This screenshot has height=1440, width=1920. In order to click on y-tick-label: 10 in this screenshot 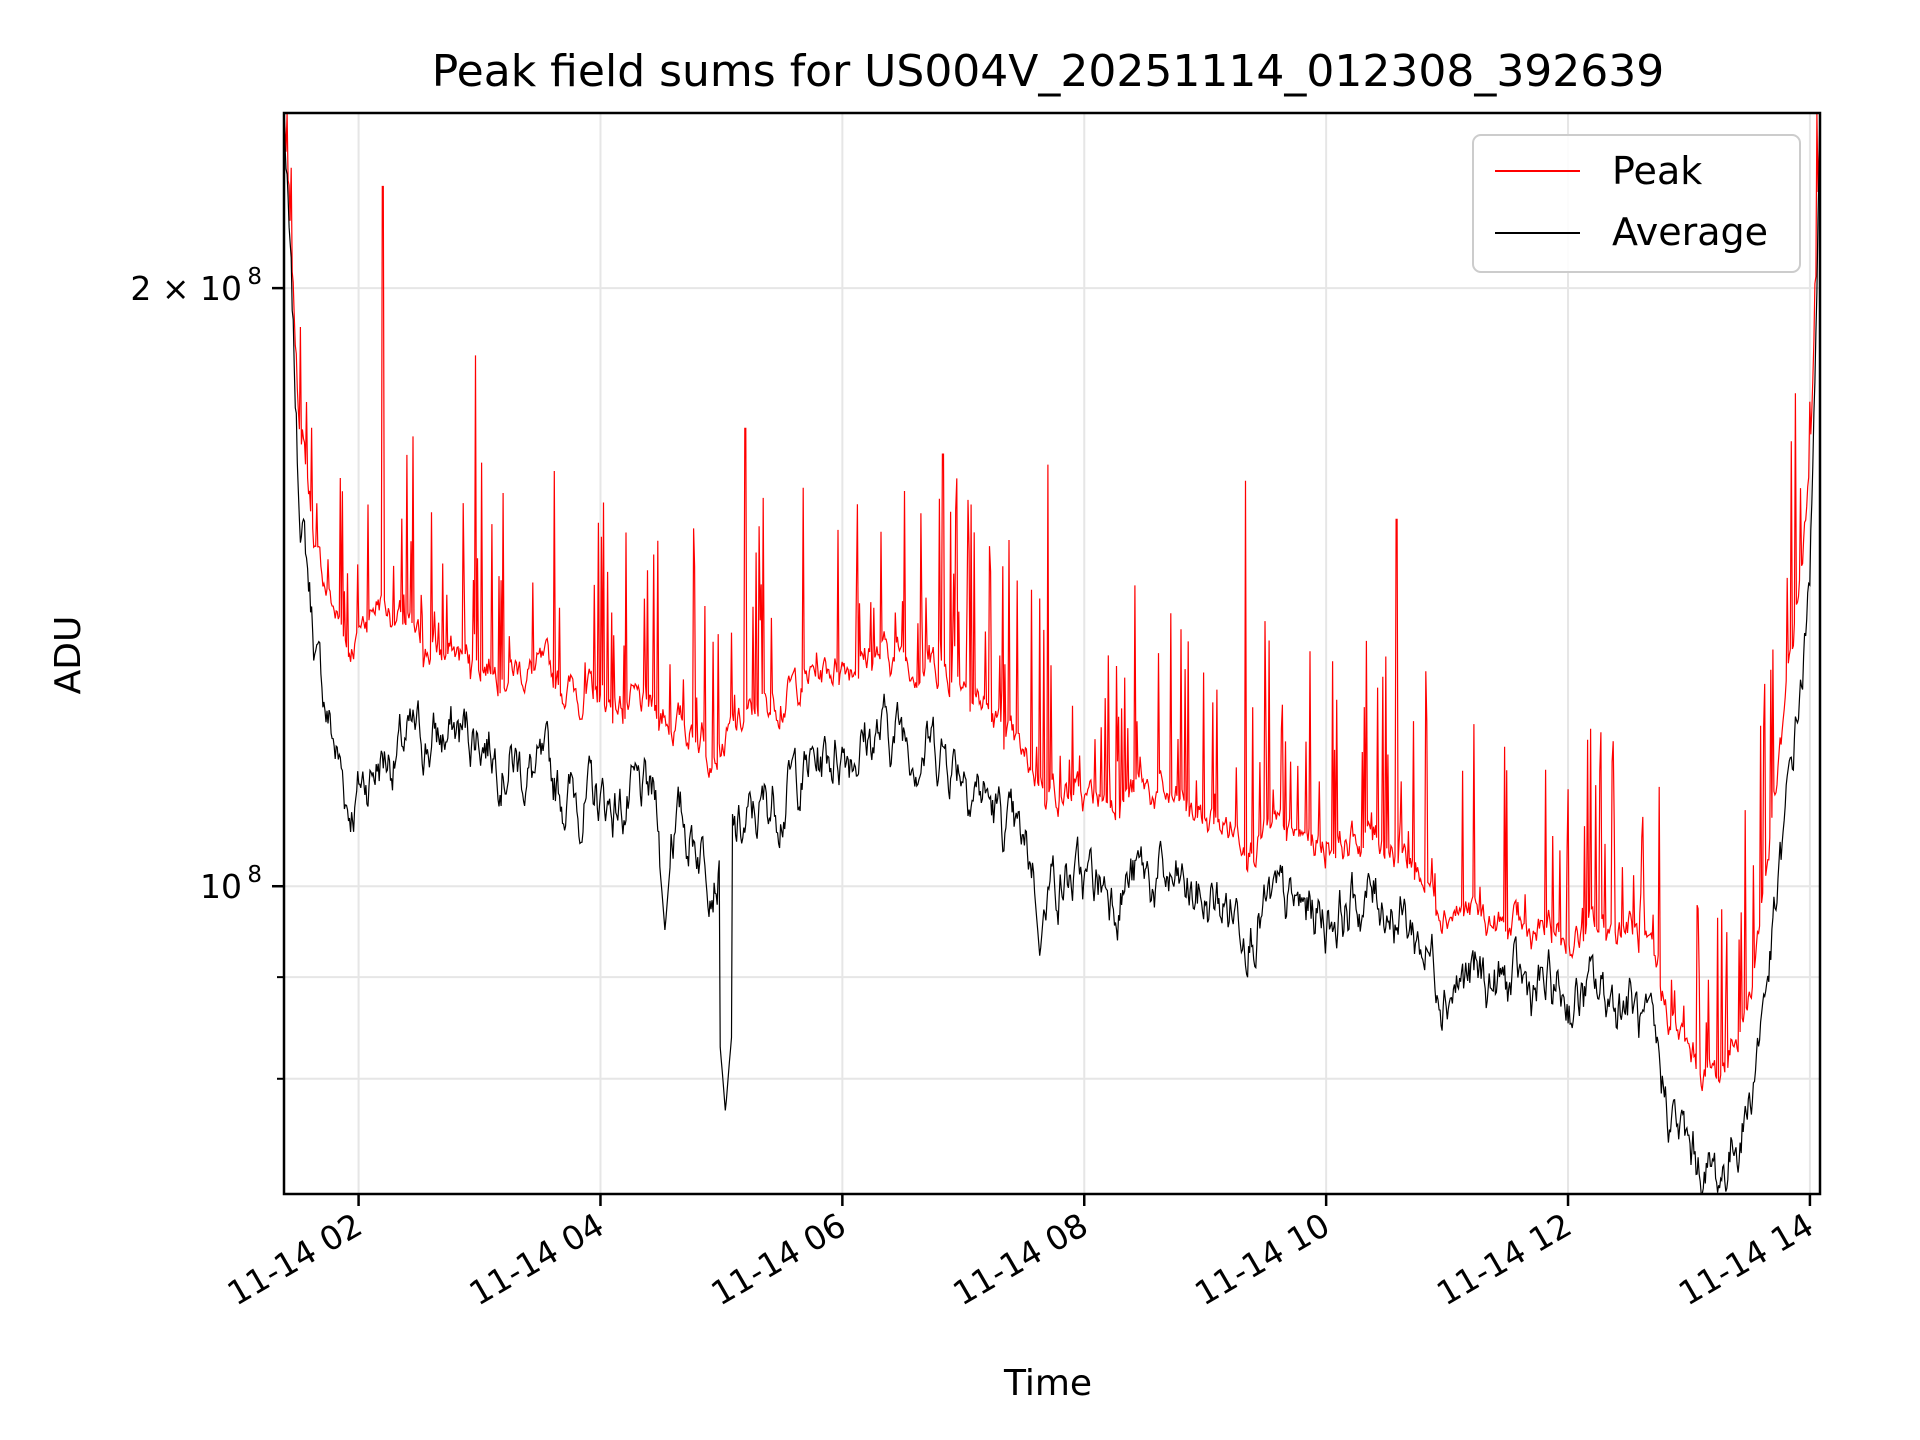, I will do `click(221, 886)`.